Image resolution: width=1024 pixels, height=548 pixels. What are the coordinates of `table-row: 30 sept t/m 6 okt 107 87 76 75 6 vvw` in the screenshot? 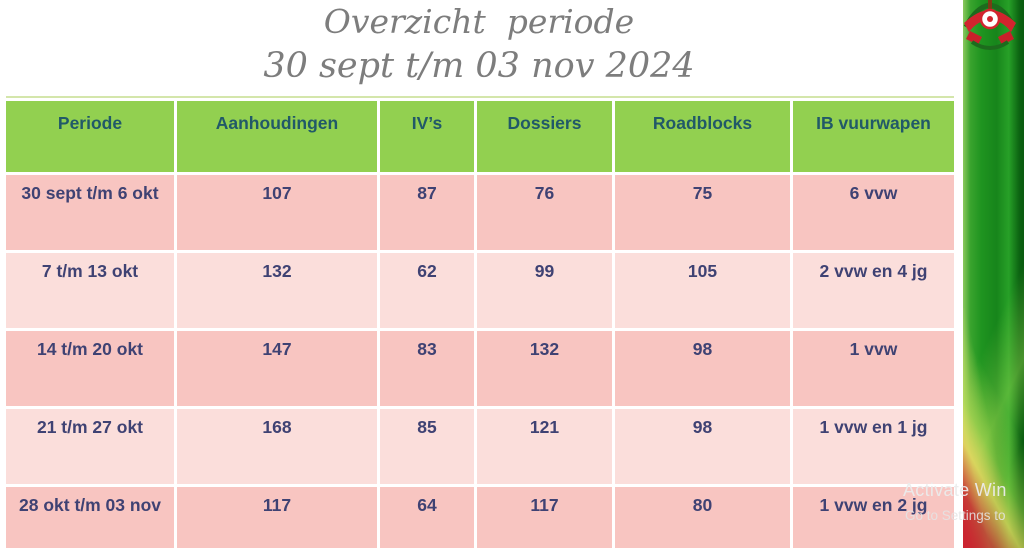 It's located at (480, 212).